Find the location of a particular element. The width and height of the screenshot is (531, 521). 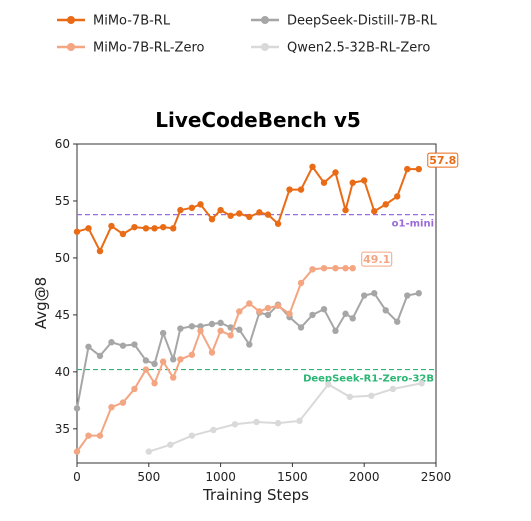

legend-label-deepseek-distill: DeepSeek-Distill-7B-RL is located at coordinates (362, 21).